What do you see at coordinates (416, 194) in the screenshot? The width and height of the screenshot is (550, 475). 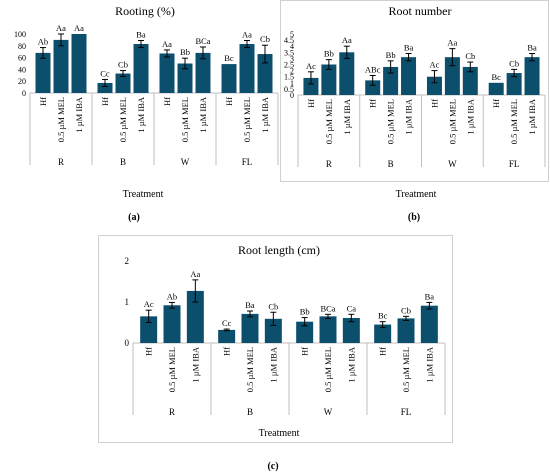 I see `x-axis-label: Treatment` at bounding box center [416, 194].